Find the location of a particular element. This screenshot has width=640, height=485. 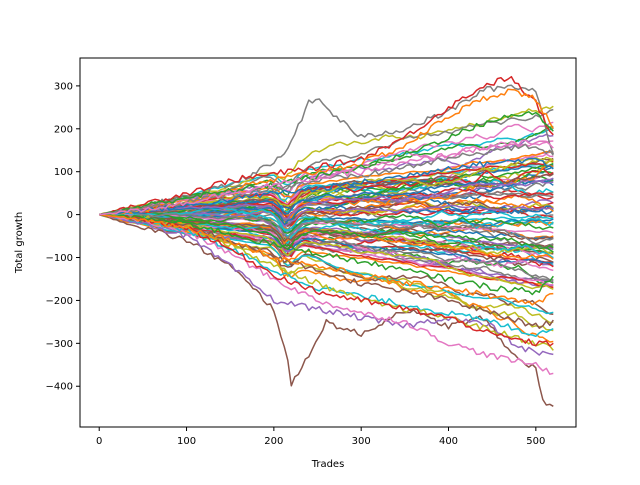

y-tick-label: −100 is located at coordinates (59, 258).